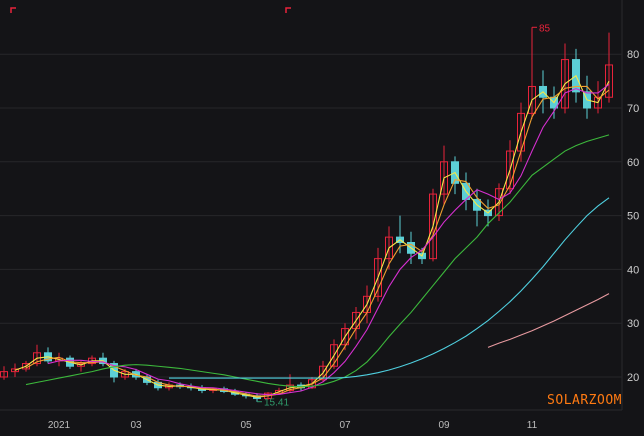 Image resolution: width=644 pixels, height=436 pixels. I want to click on y-axis: 20 30 40 50 60 70 80, so click(633, 216).